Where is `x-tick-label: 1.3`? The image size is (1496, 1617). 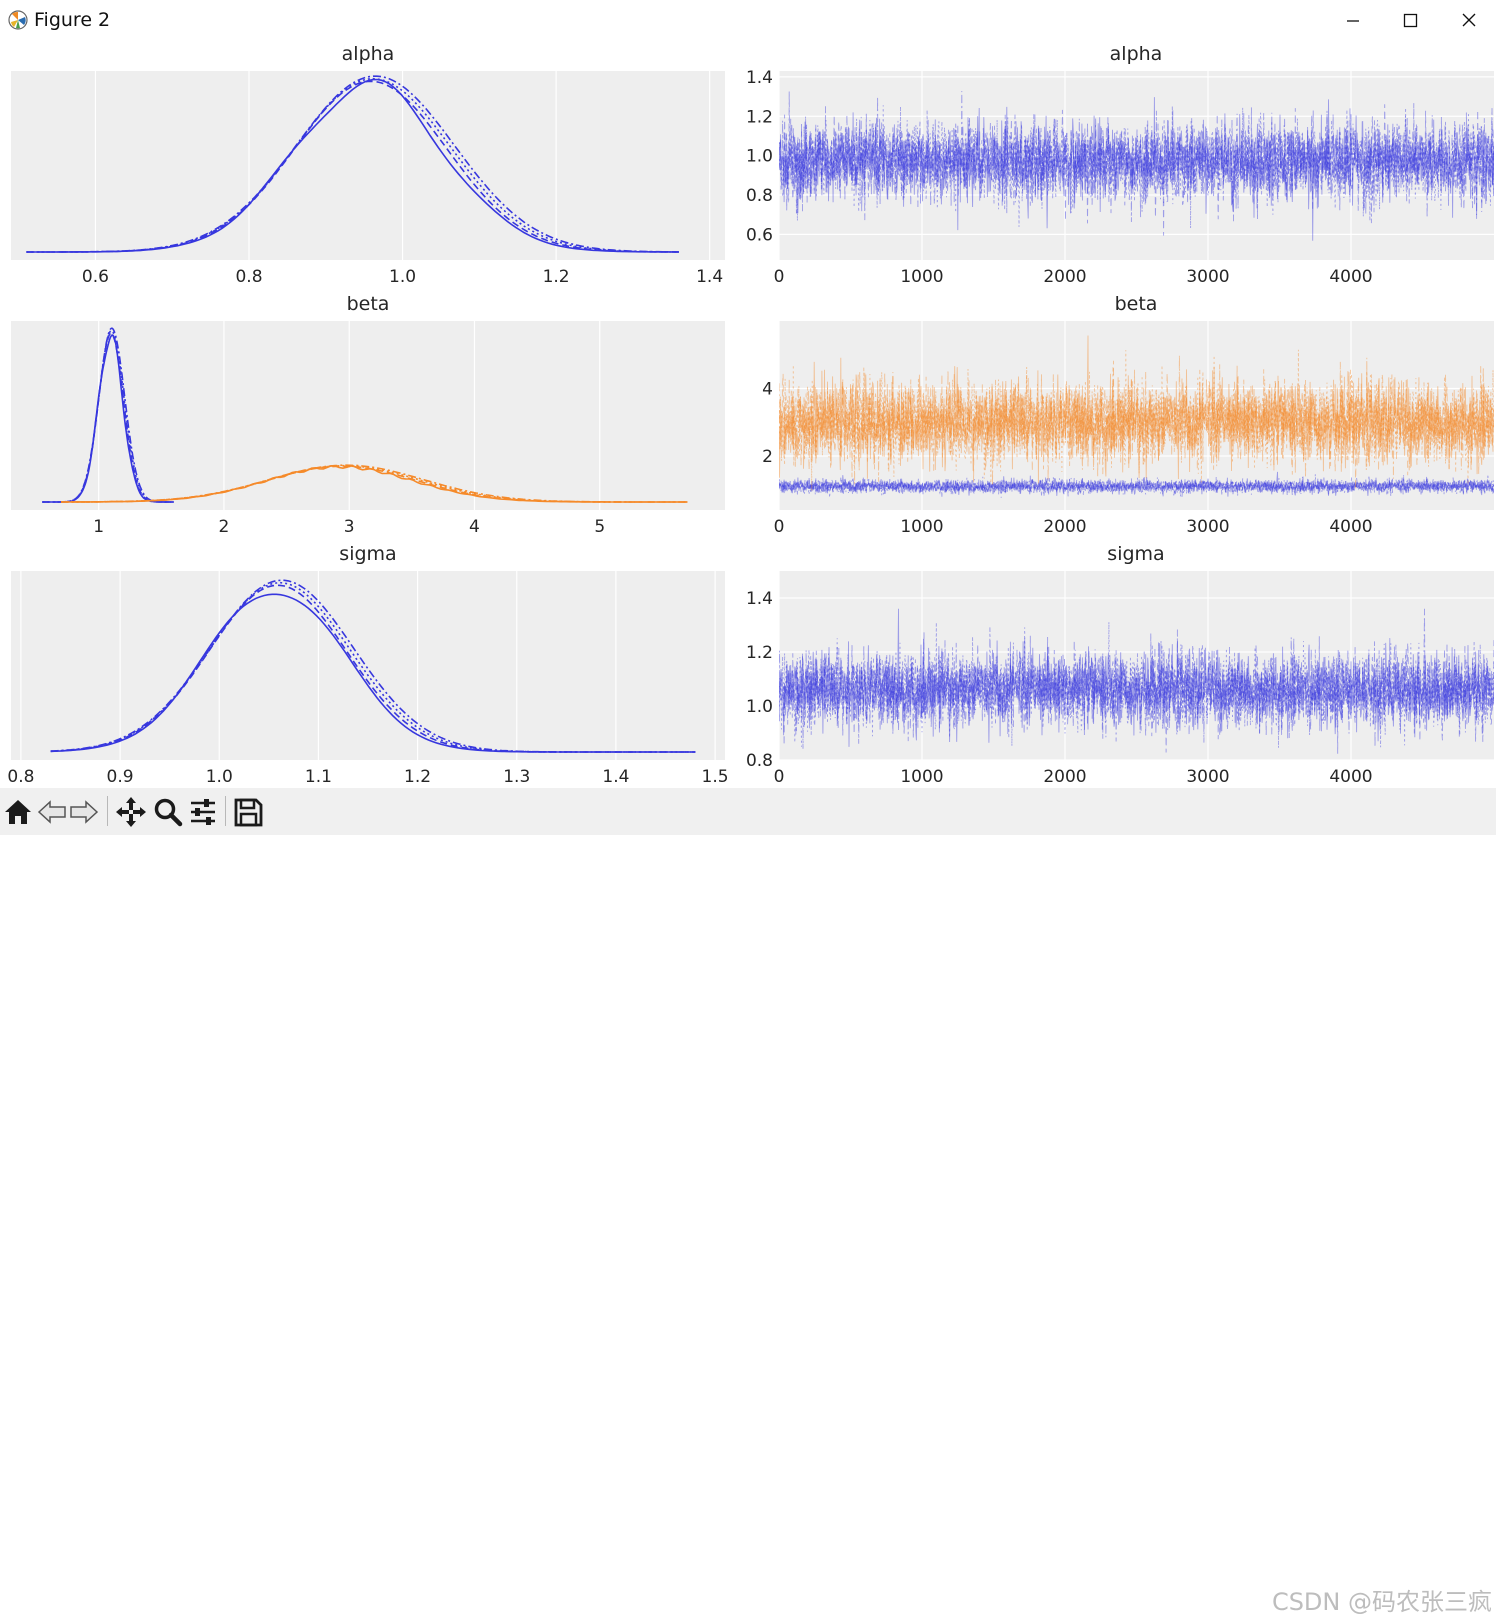 x-tick-label: 1.3 is located at coordinates (516, 777).